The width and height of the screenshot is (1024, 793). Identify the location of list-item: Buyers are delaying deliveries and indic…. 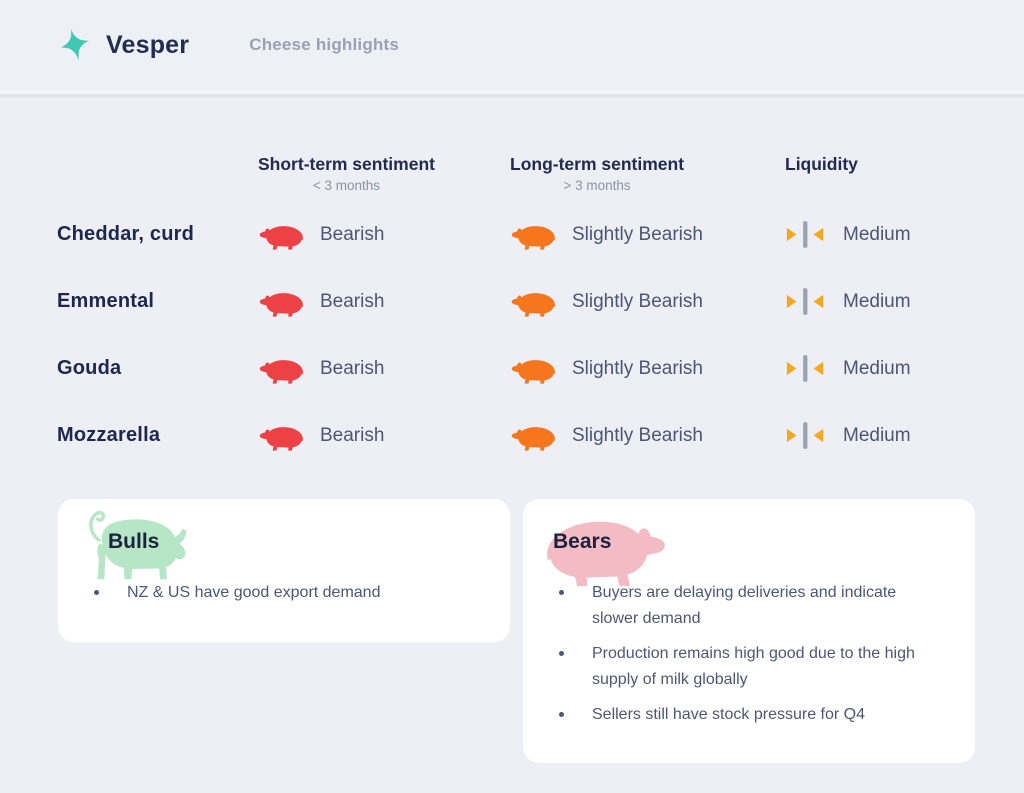
(749, 606).